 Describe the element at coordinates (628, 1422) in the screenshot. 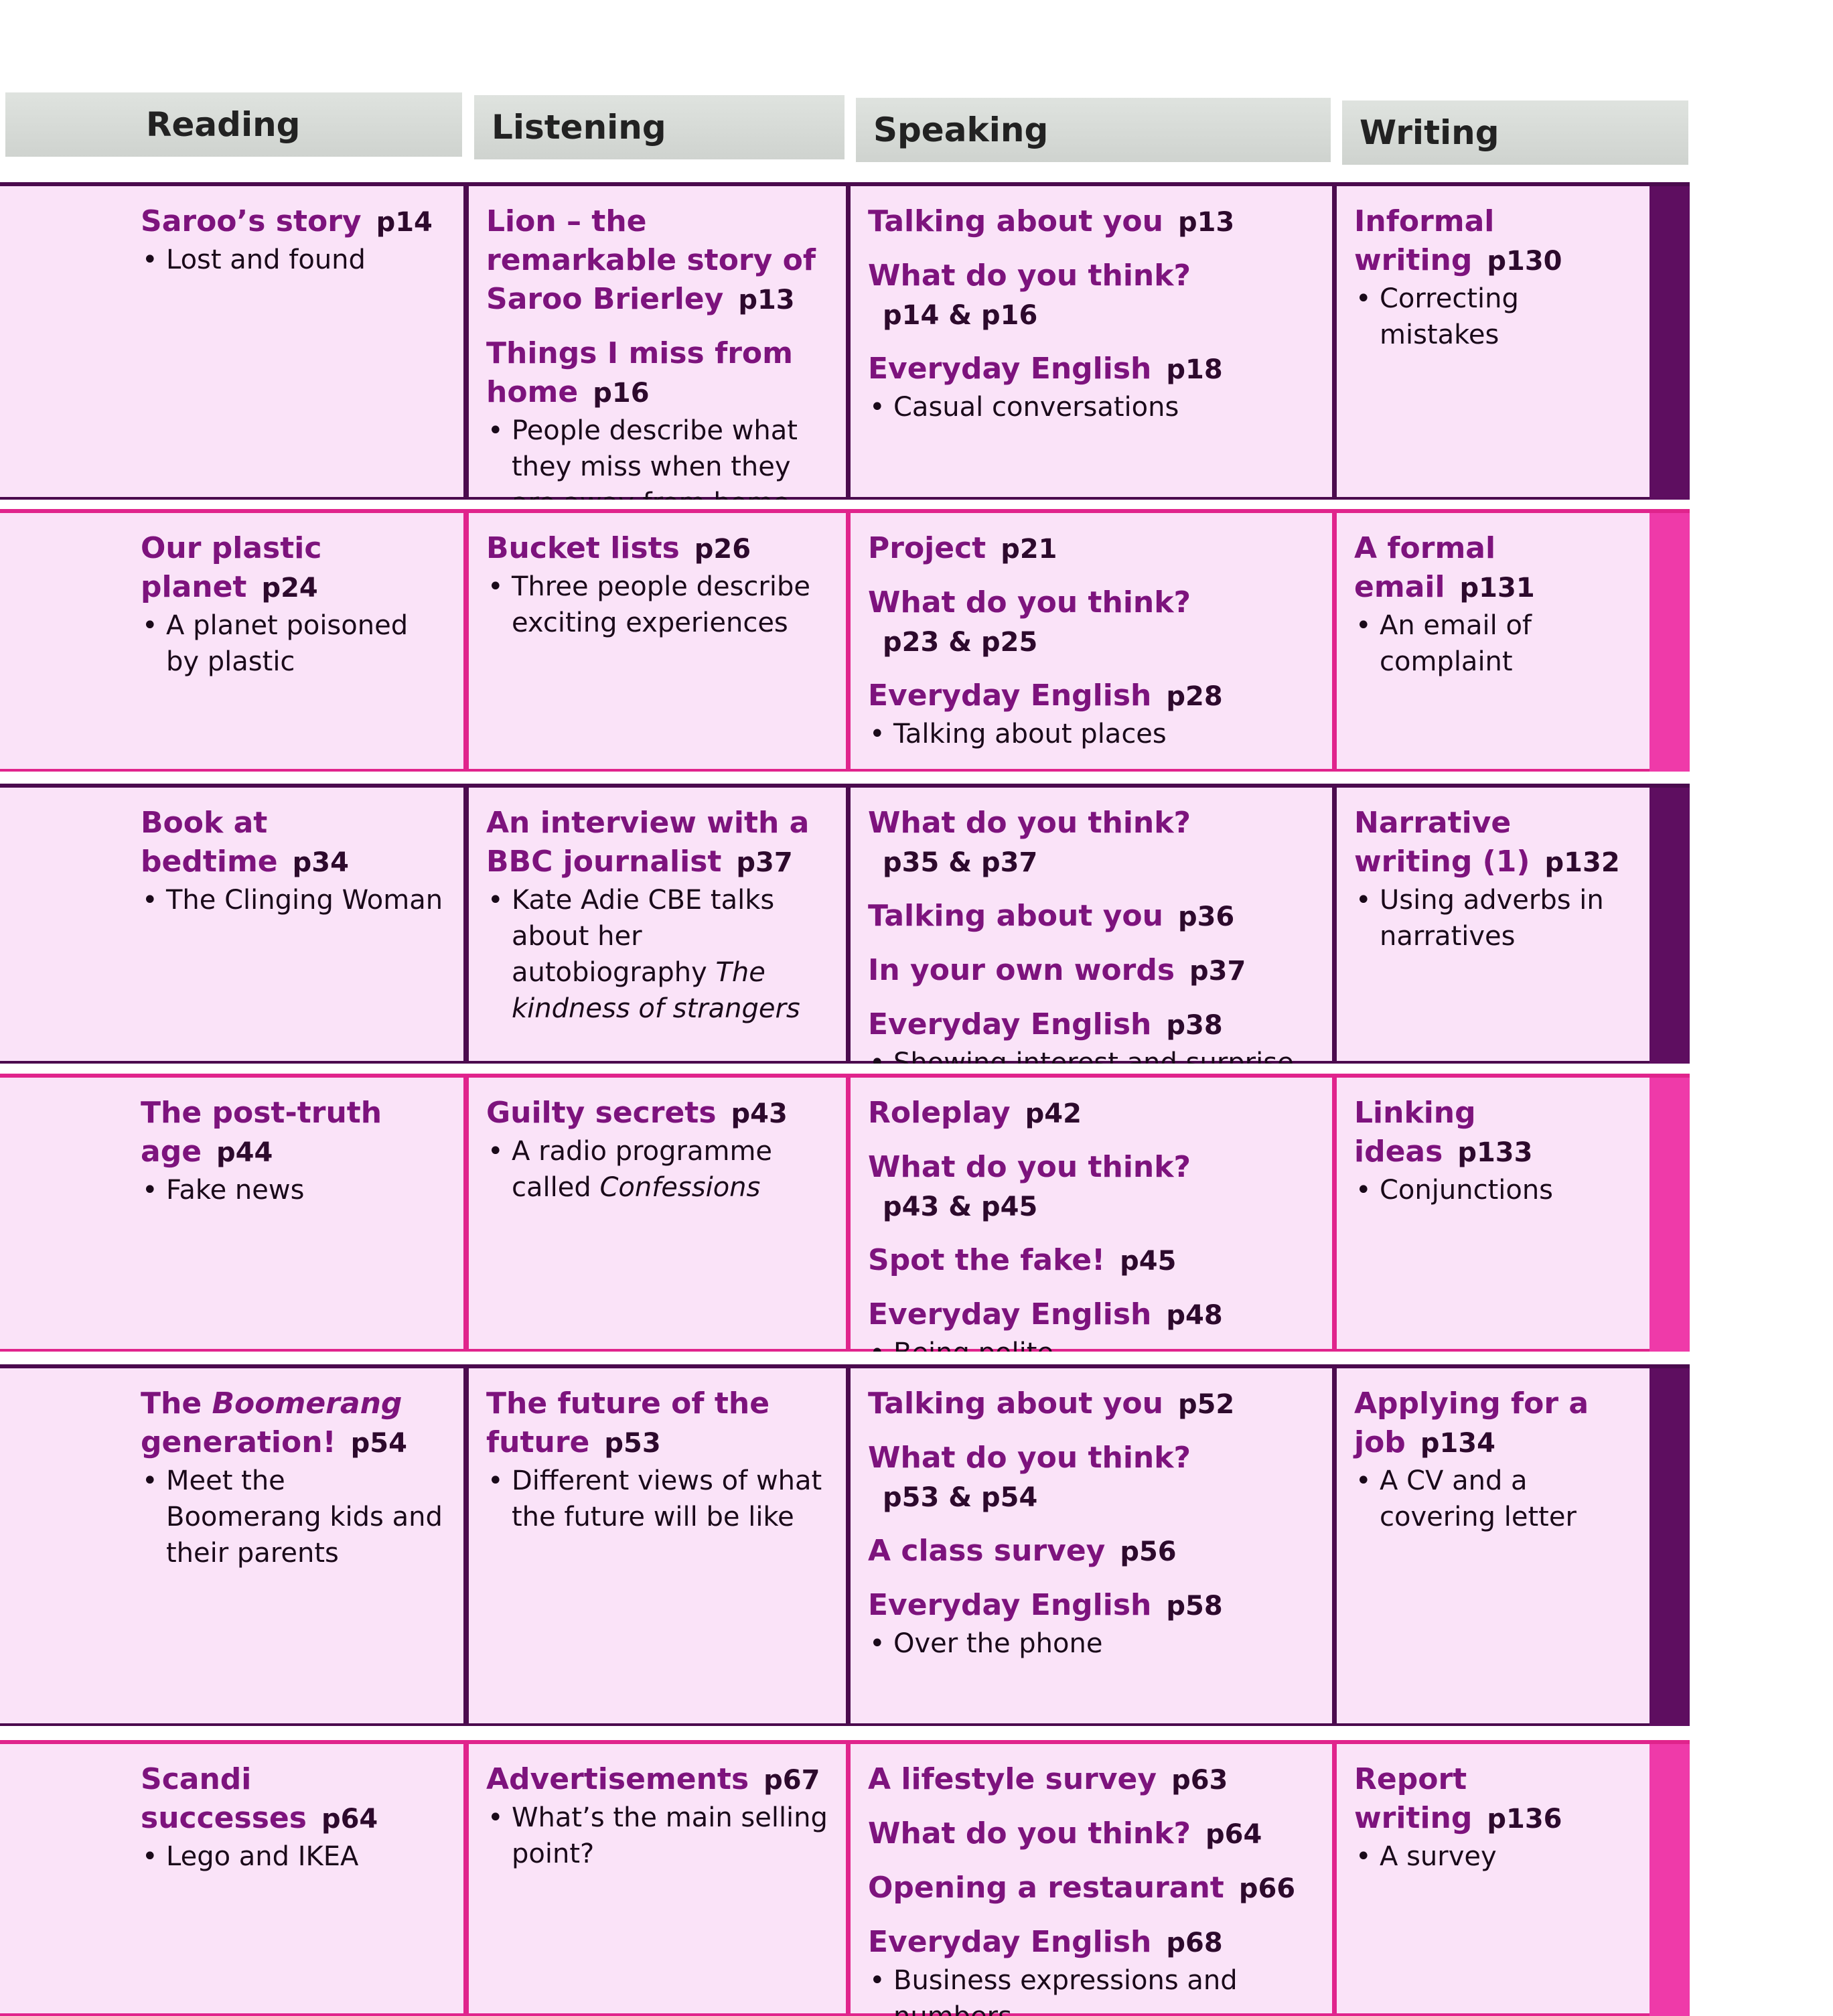

I see `text: The future of the future` at that location.